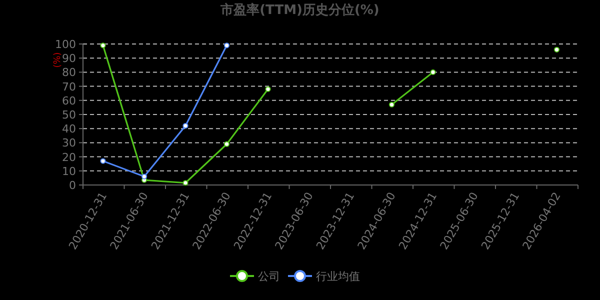  Describe the element at coordinates (69, 129) in the screenshot. I see `y-tick-label: 40` at that location.